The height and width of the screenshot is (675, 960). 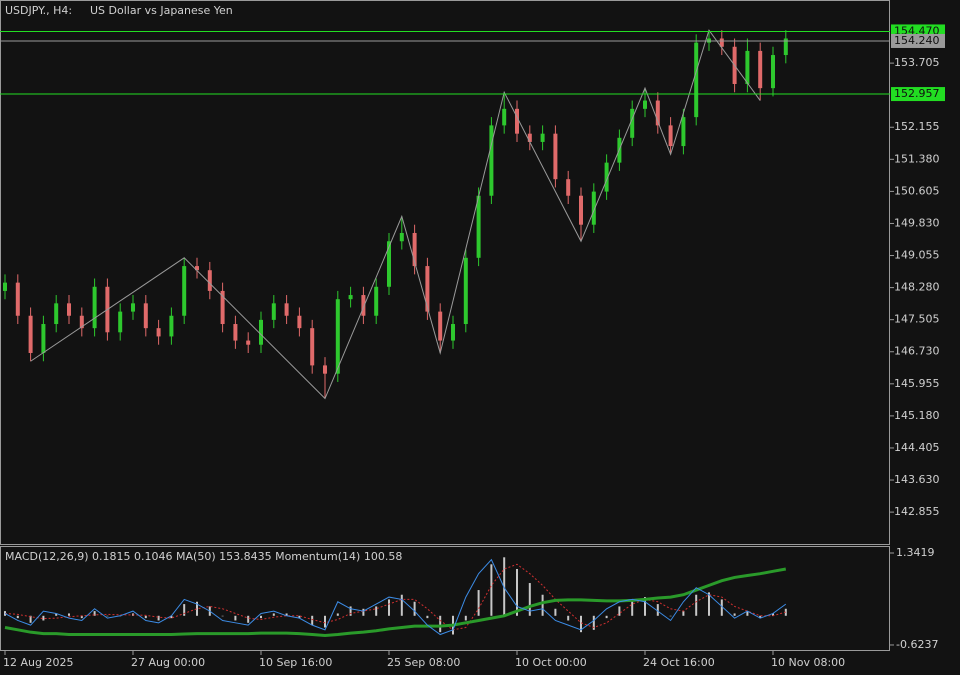 I want to click on y-tick-label: 1.3419, so click(x=915, y=552).